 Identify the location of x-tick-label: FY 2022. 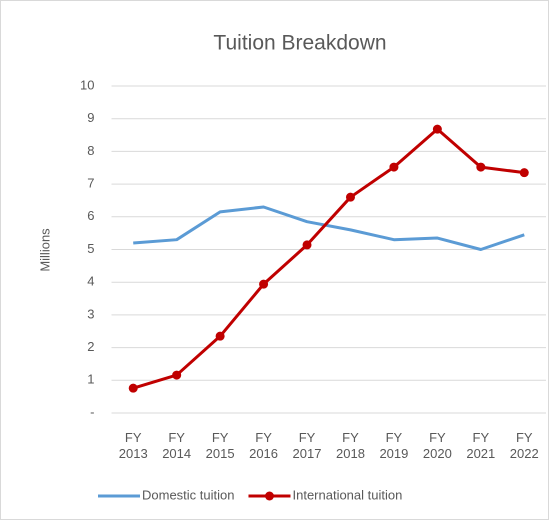
(524, 445).